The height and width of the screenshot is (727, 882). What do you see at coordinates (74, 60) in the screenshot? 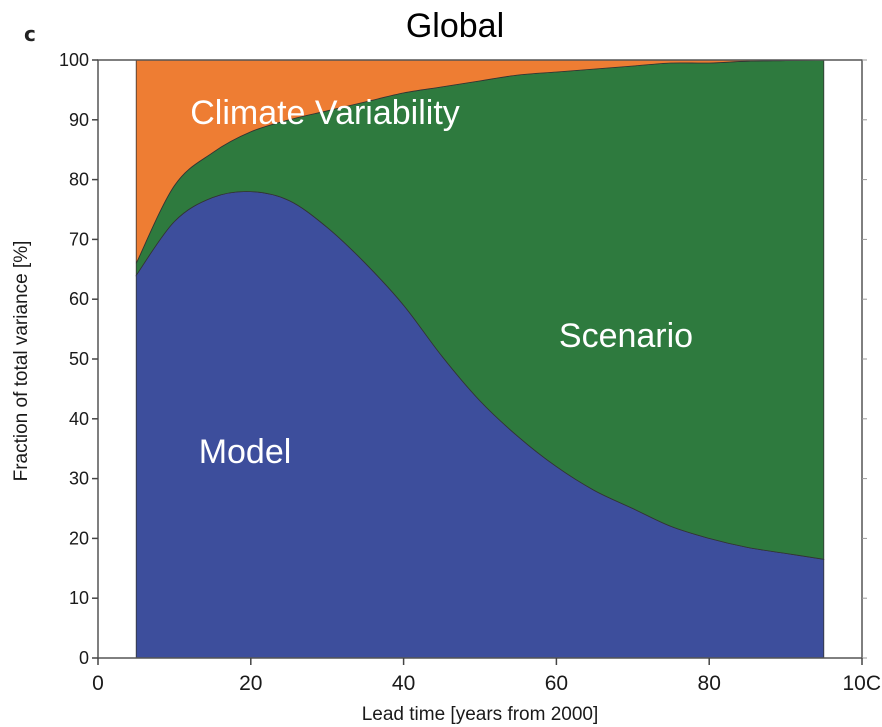
I see `y-tick-label: 100` at bounding box center [74, 60].